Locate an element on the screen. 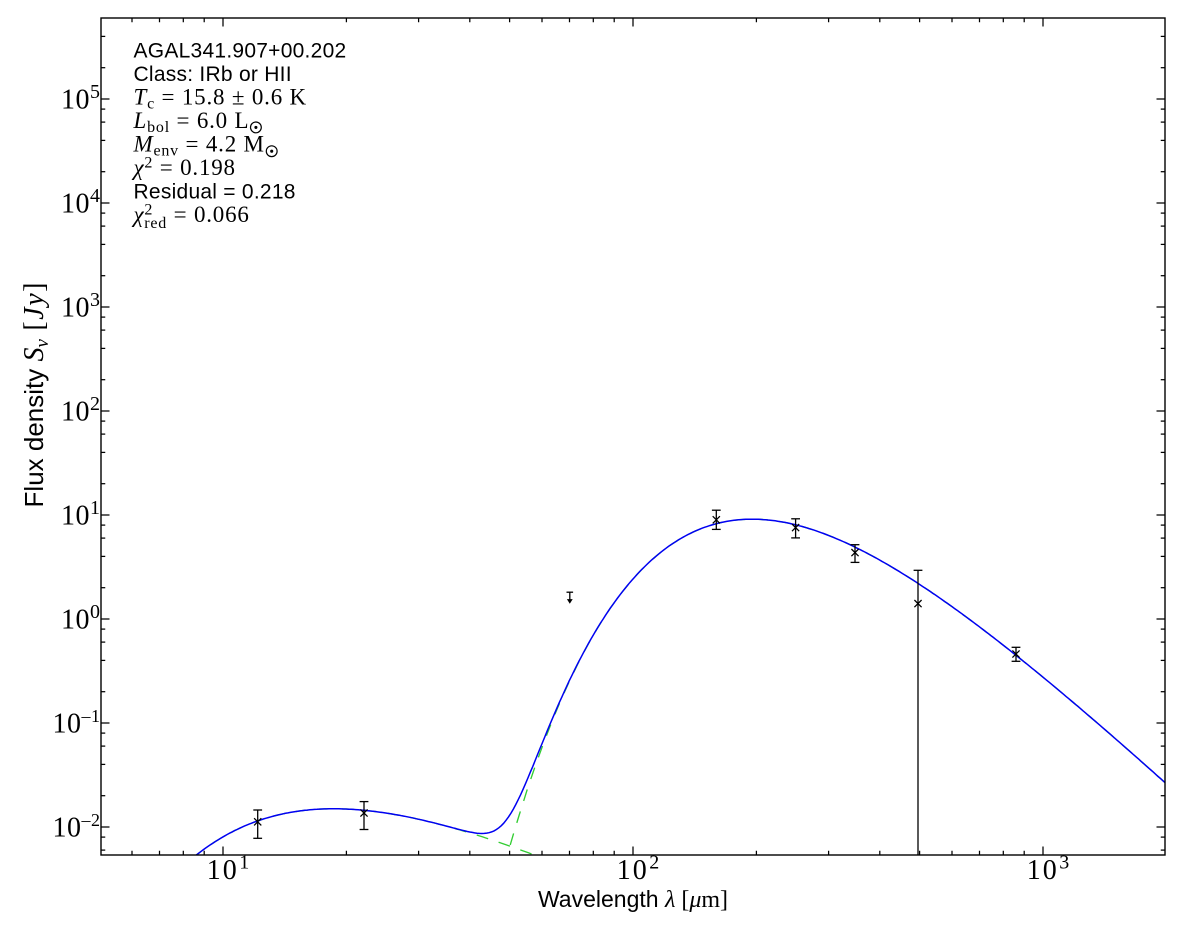  svg-text: 10–2 is located at coordinates (77, 827).